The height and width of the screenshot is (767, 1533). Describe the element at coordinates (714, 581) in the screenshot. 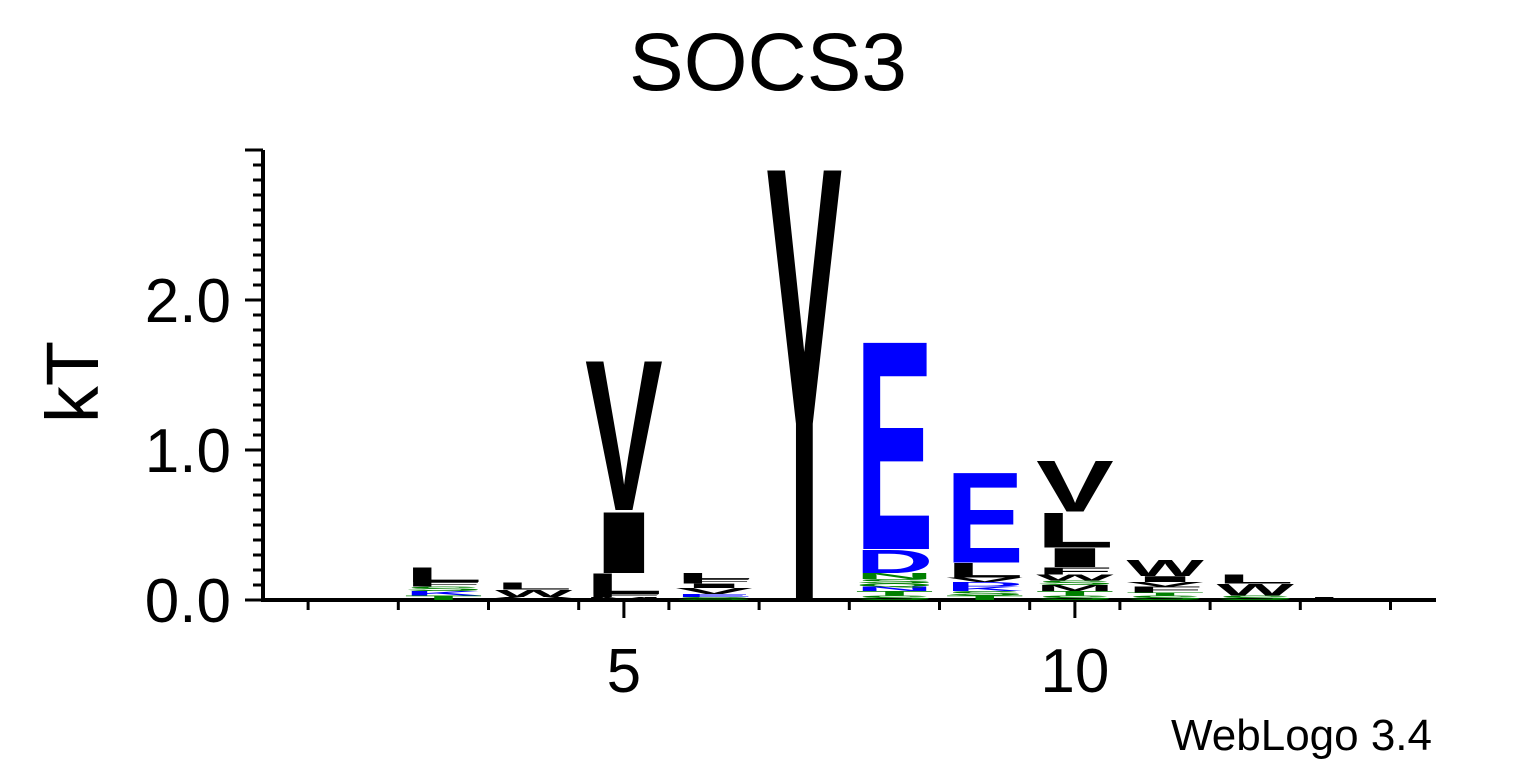

I see `logo-letter-f-pos-6: F` at that location.